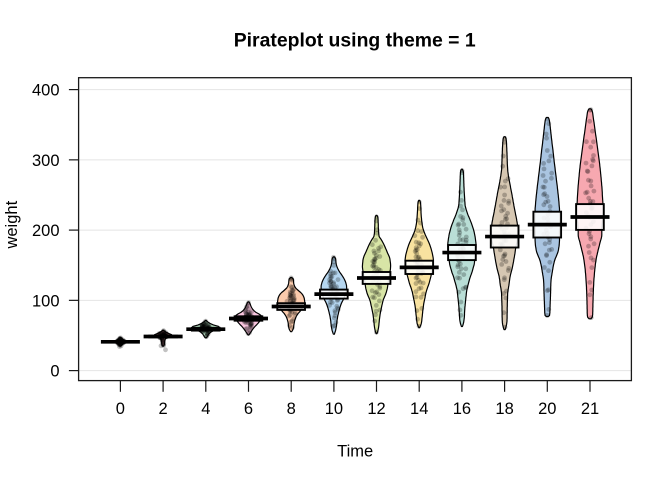 Image resolution: width=672 pixels, height=480 pixels. Describe the element at coordinates (291, 409) in the screenshot. I see `svg-text: 8` at that location.